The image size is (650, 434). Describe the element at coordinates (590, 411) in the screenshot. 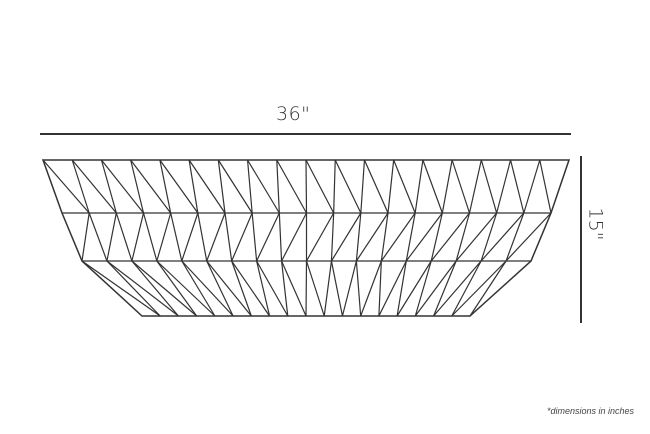

I see `units-note: *dimensions in inches` at that location.